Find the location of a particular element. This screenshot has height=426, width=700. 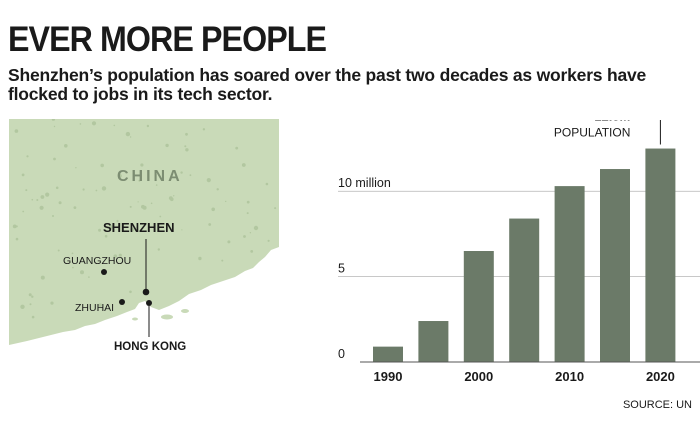

city-label-guangzhou: GUANGZHOU is located at coordinates (97, 261).